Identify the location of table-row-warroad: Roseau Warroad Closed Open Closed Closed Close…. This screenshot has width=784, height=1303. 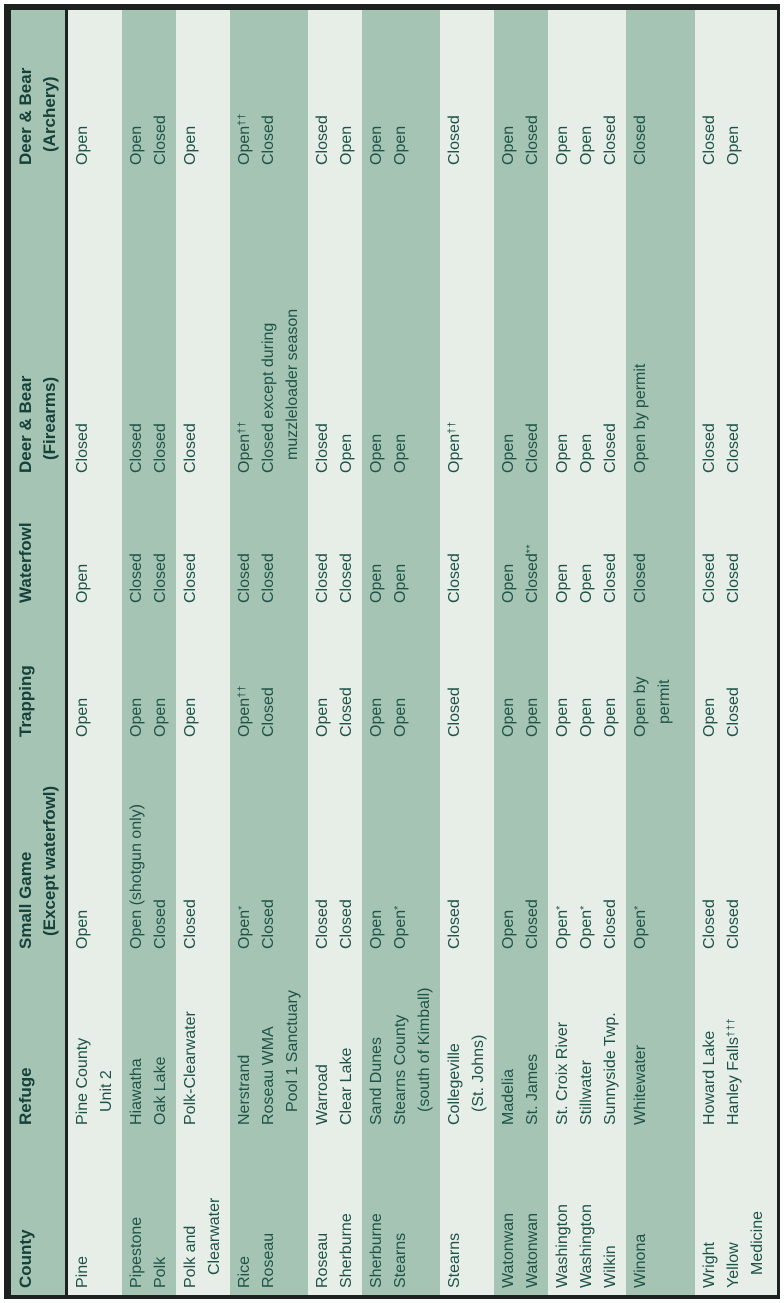
(323, 652).